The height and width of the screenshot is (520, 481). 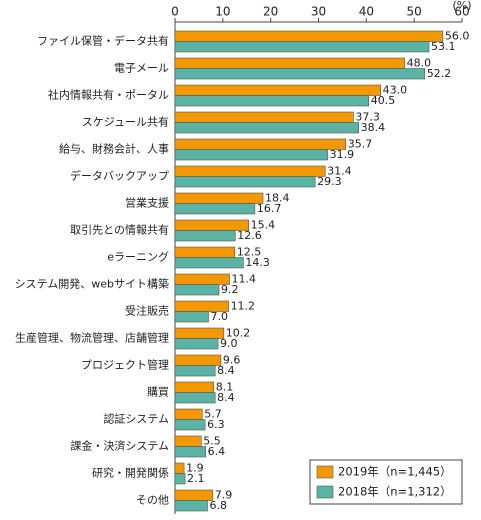 I want to click on value-label: 9.2, so click(x=230, y=289).